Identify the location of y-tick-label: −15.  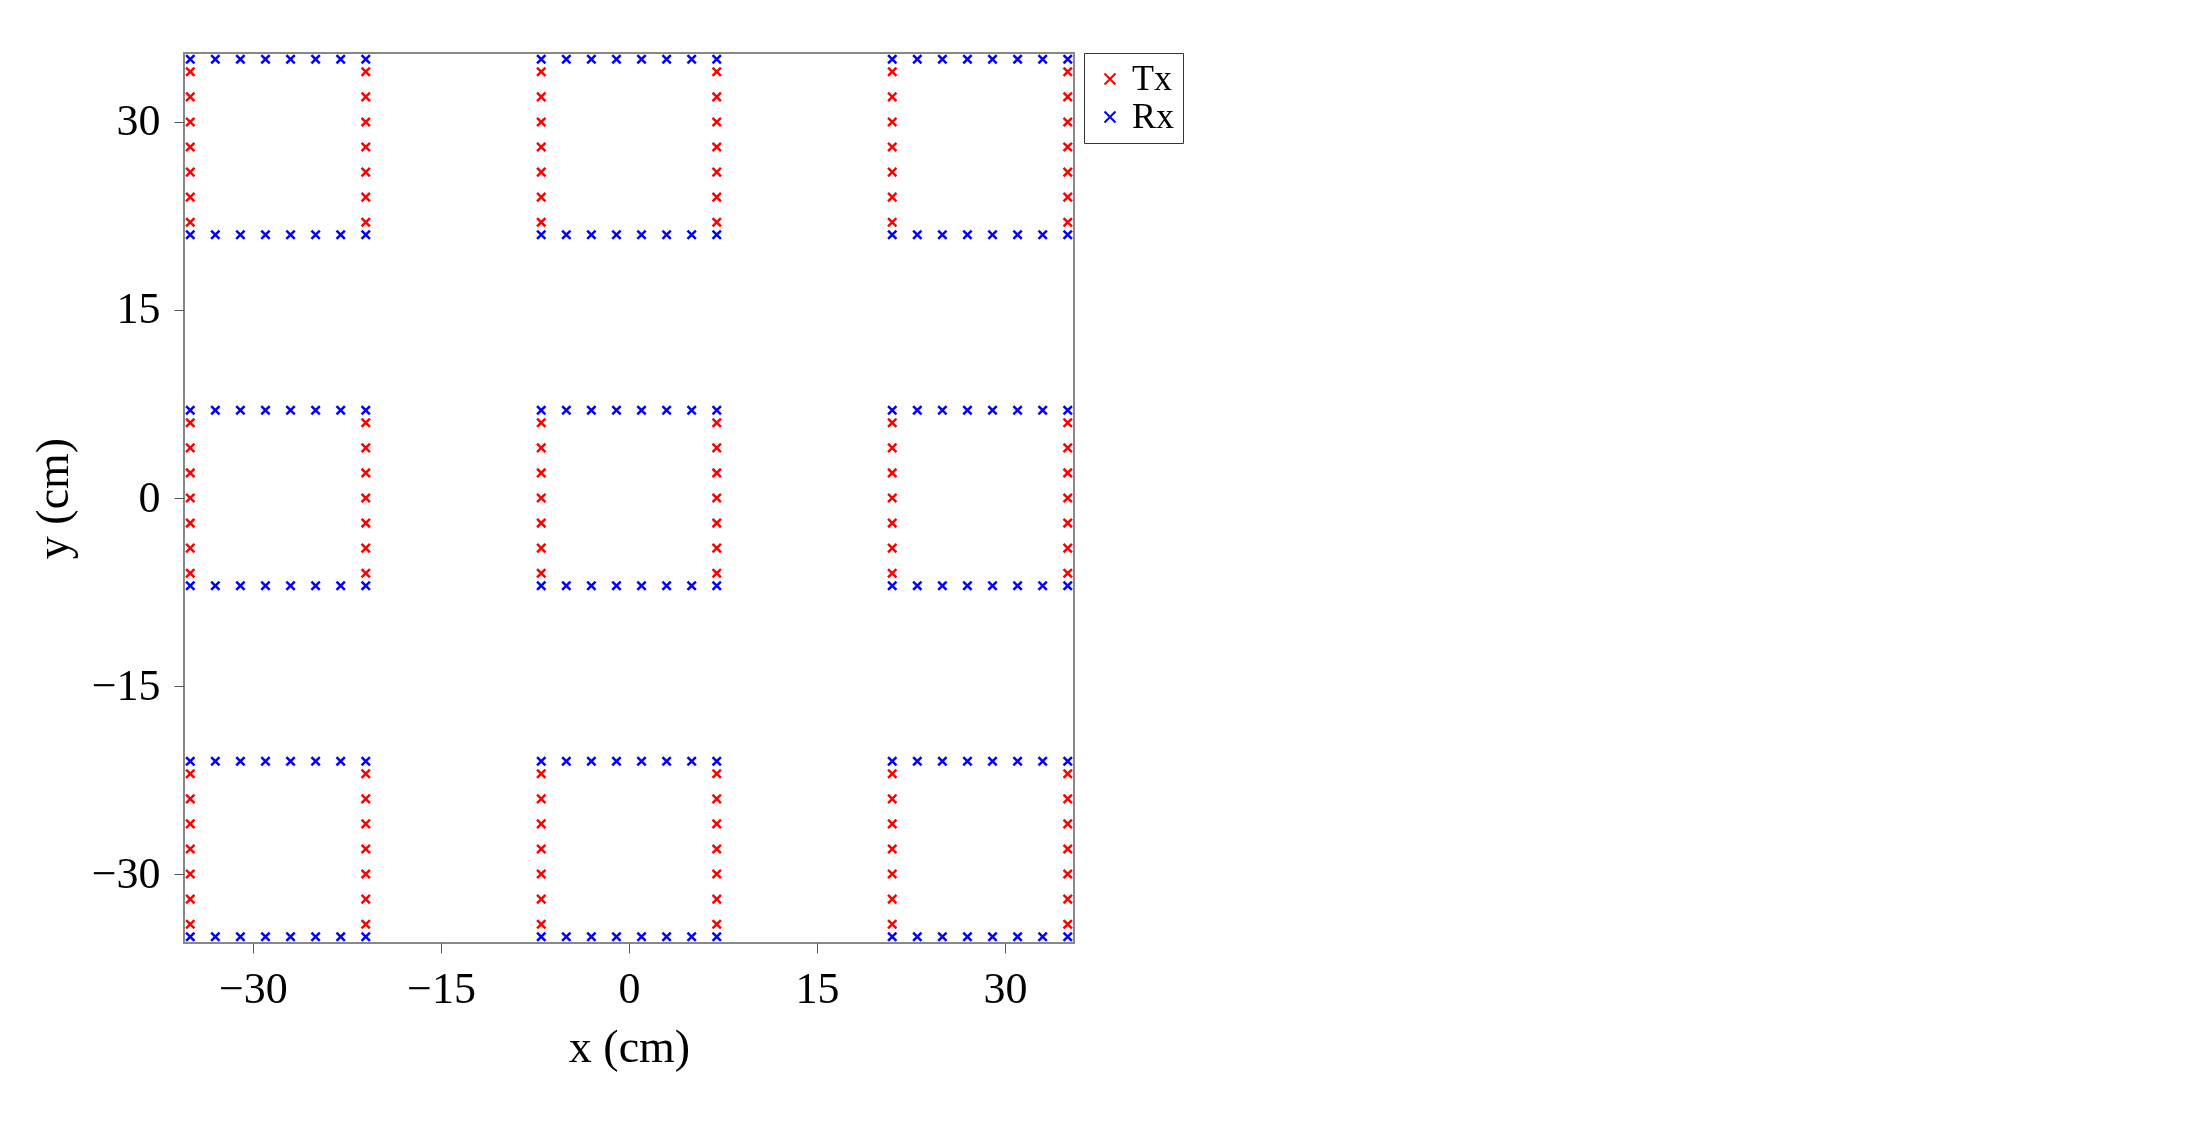
(126, 685).